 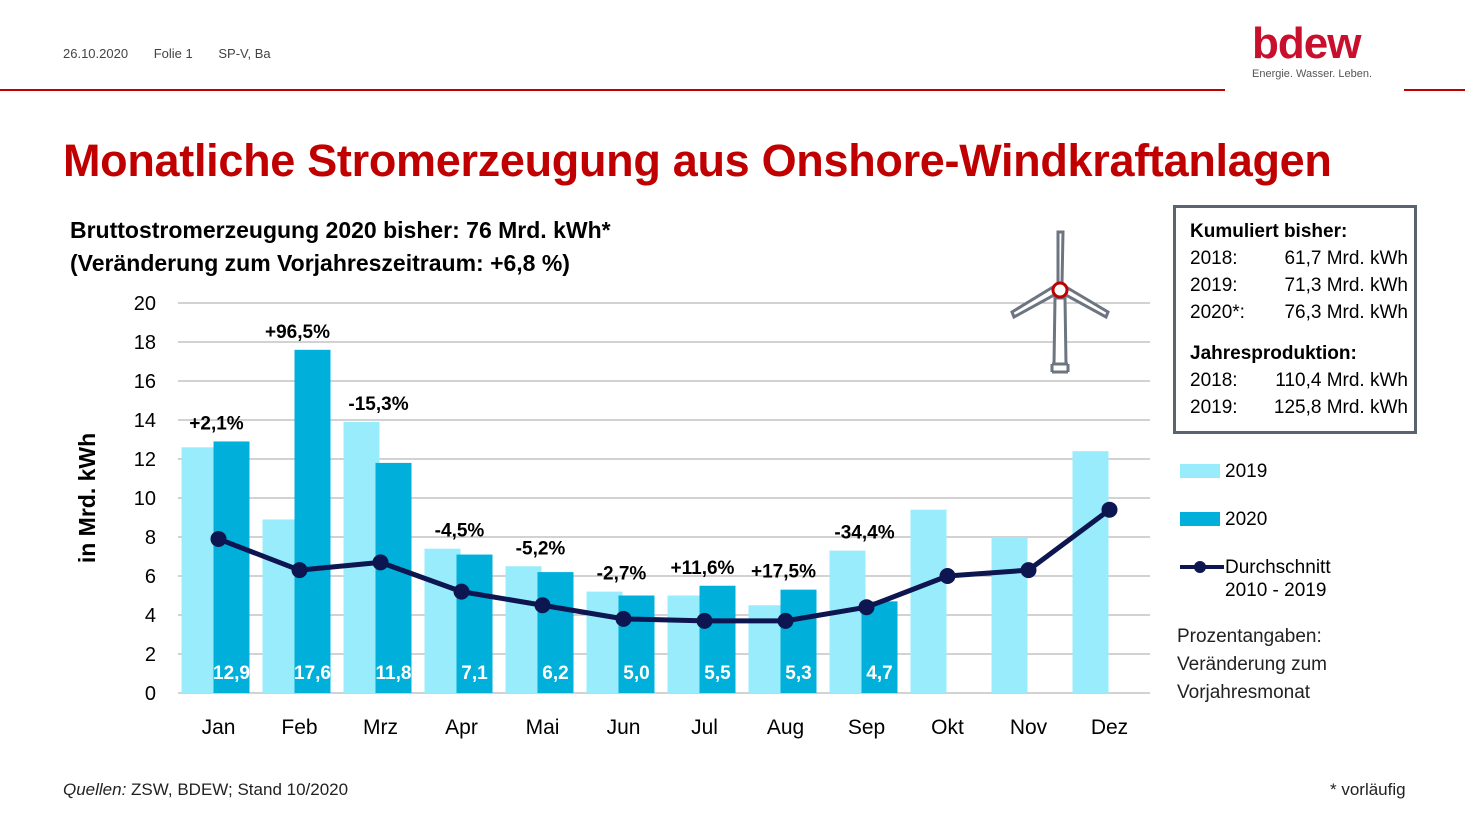 What do you see at coordinates (1341, 380) in the screenshot?
I see `info-value: 110,4 Mrd. kWh` at bounding box center [1341, 380].